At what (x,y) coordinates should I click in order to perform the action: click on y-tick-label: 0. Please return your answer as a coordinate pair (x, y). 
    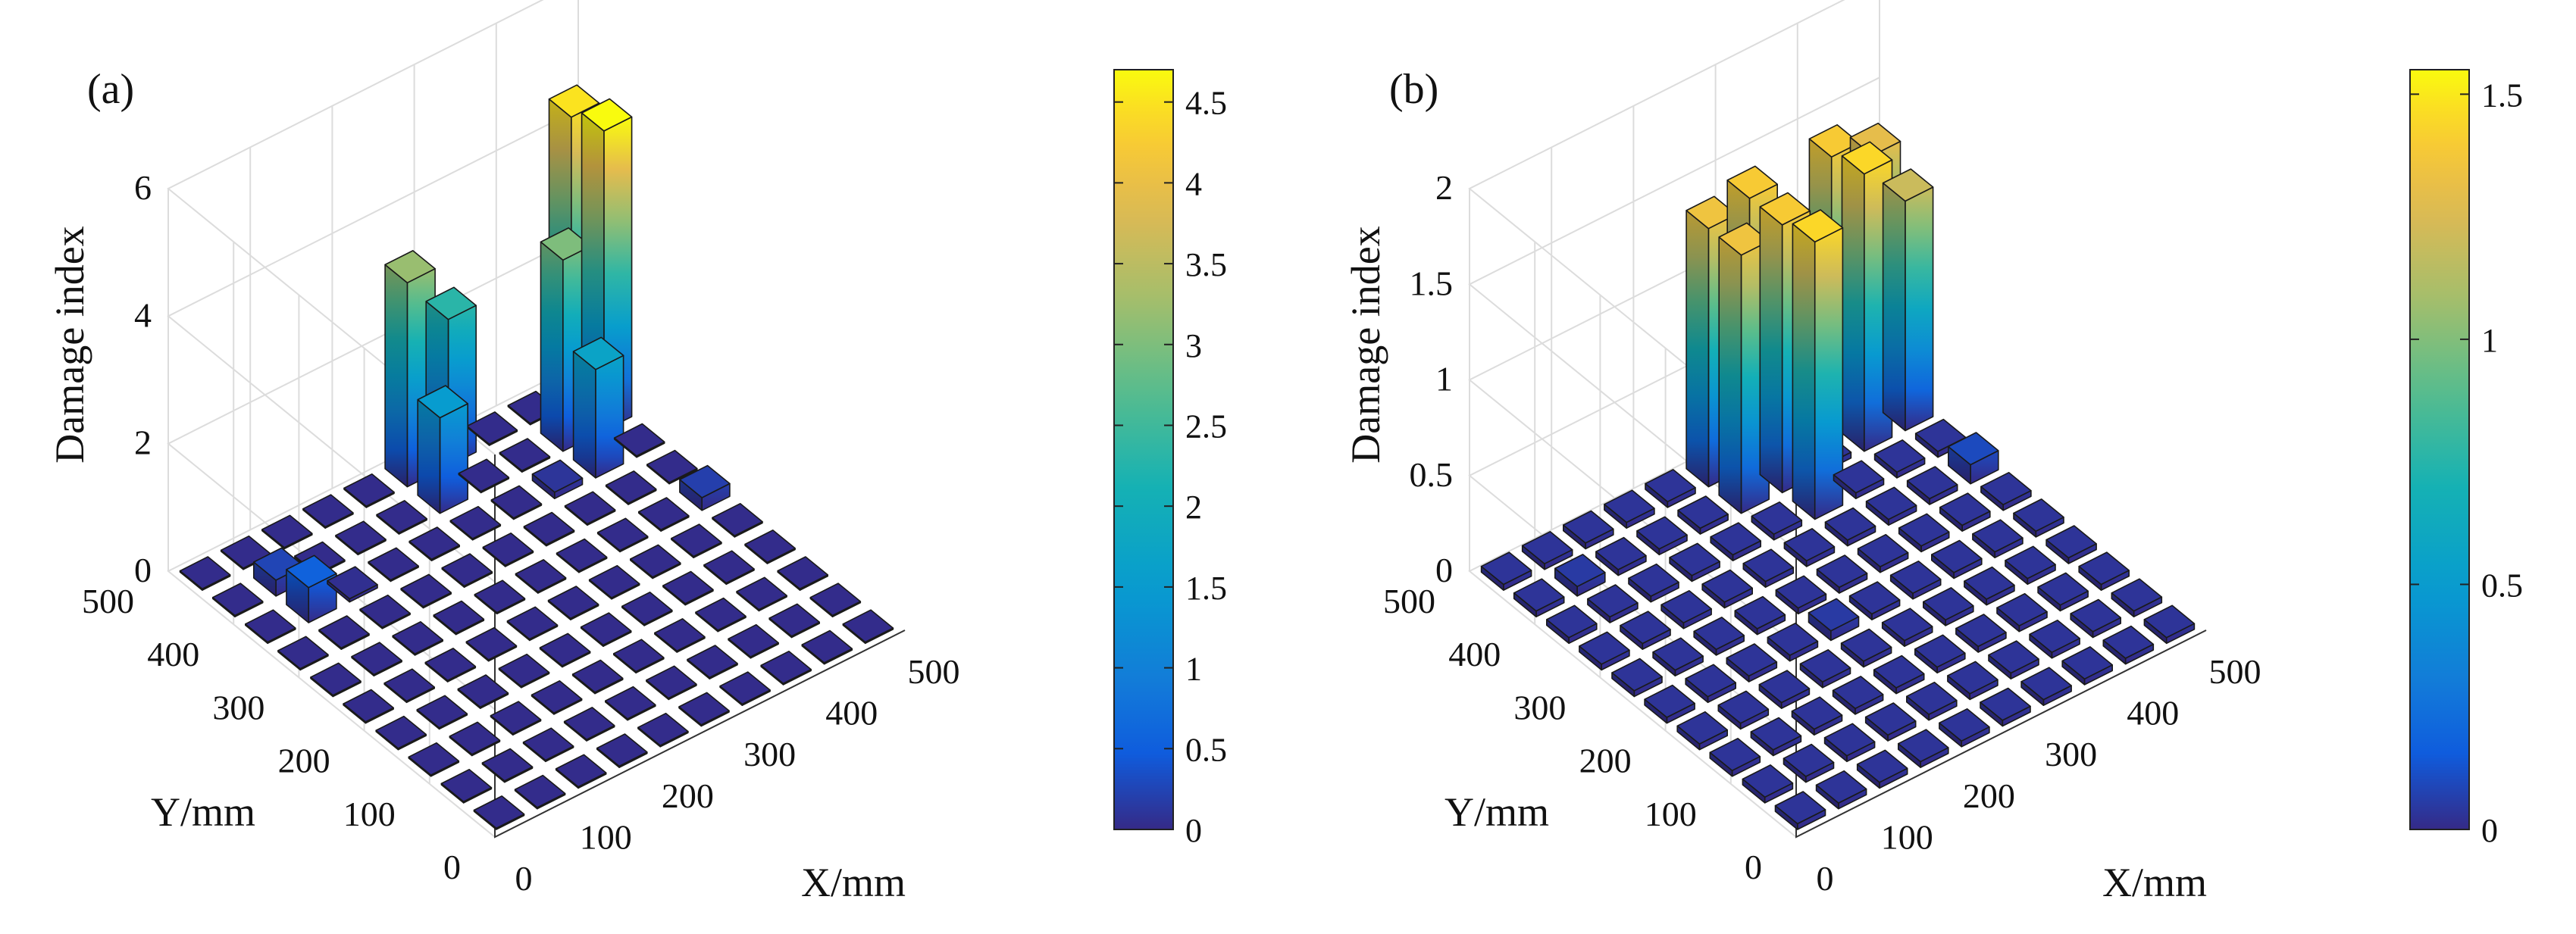
    Looking at the image, I should click on (1753, 867).